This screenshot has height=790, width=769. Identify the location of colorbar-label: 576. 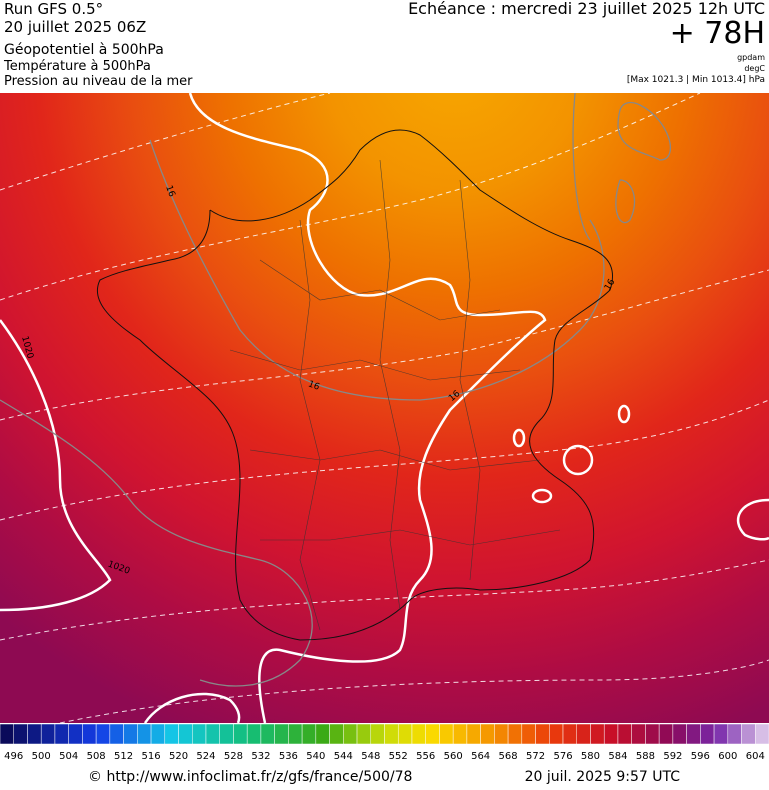
(562, 756).